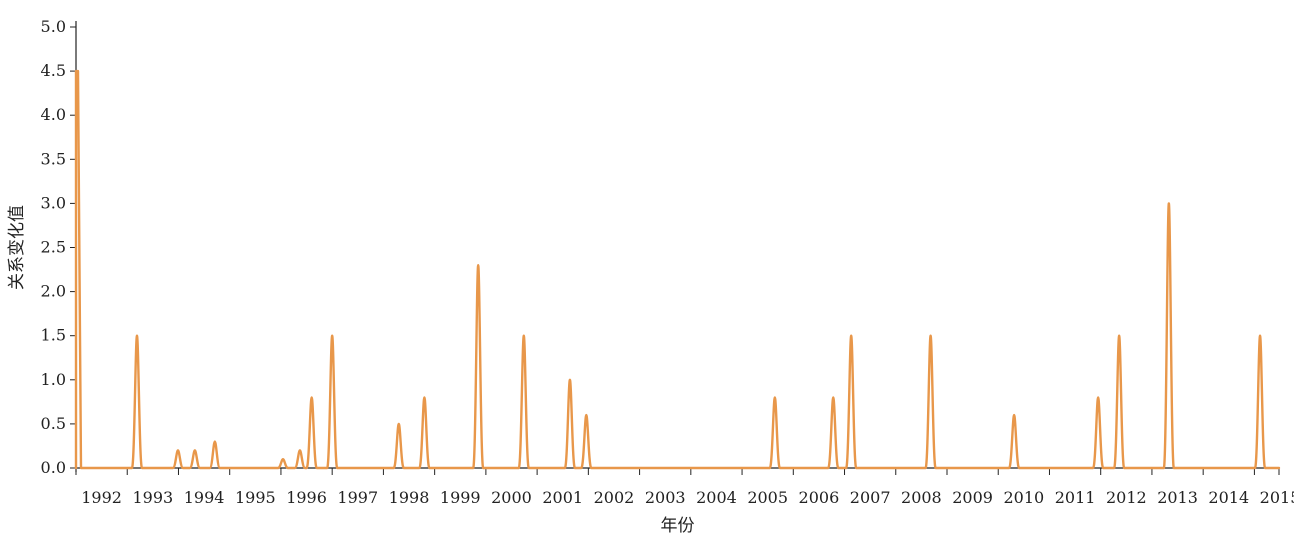  What do you see at coordinates (716, 497) in the screenshot?
I see `x-tick-label: 2004` at bounding box center [716, 497].